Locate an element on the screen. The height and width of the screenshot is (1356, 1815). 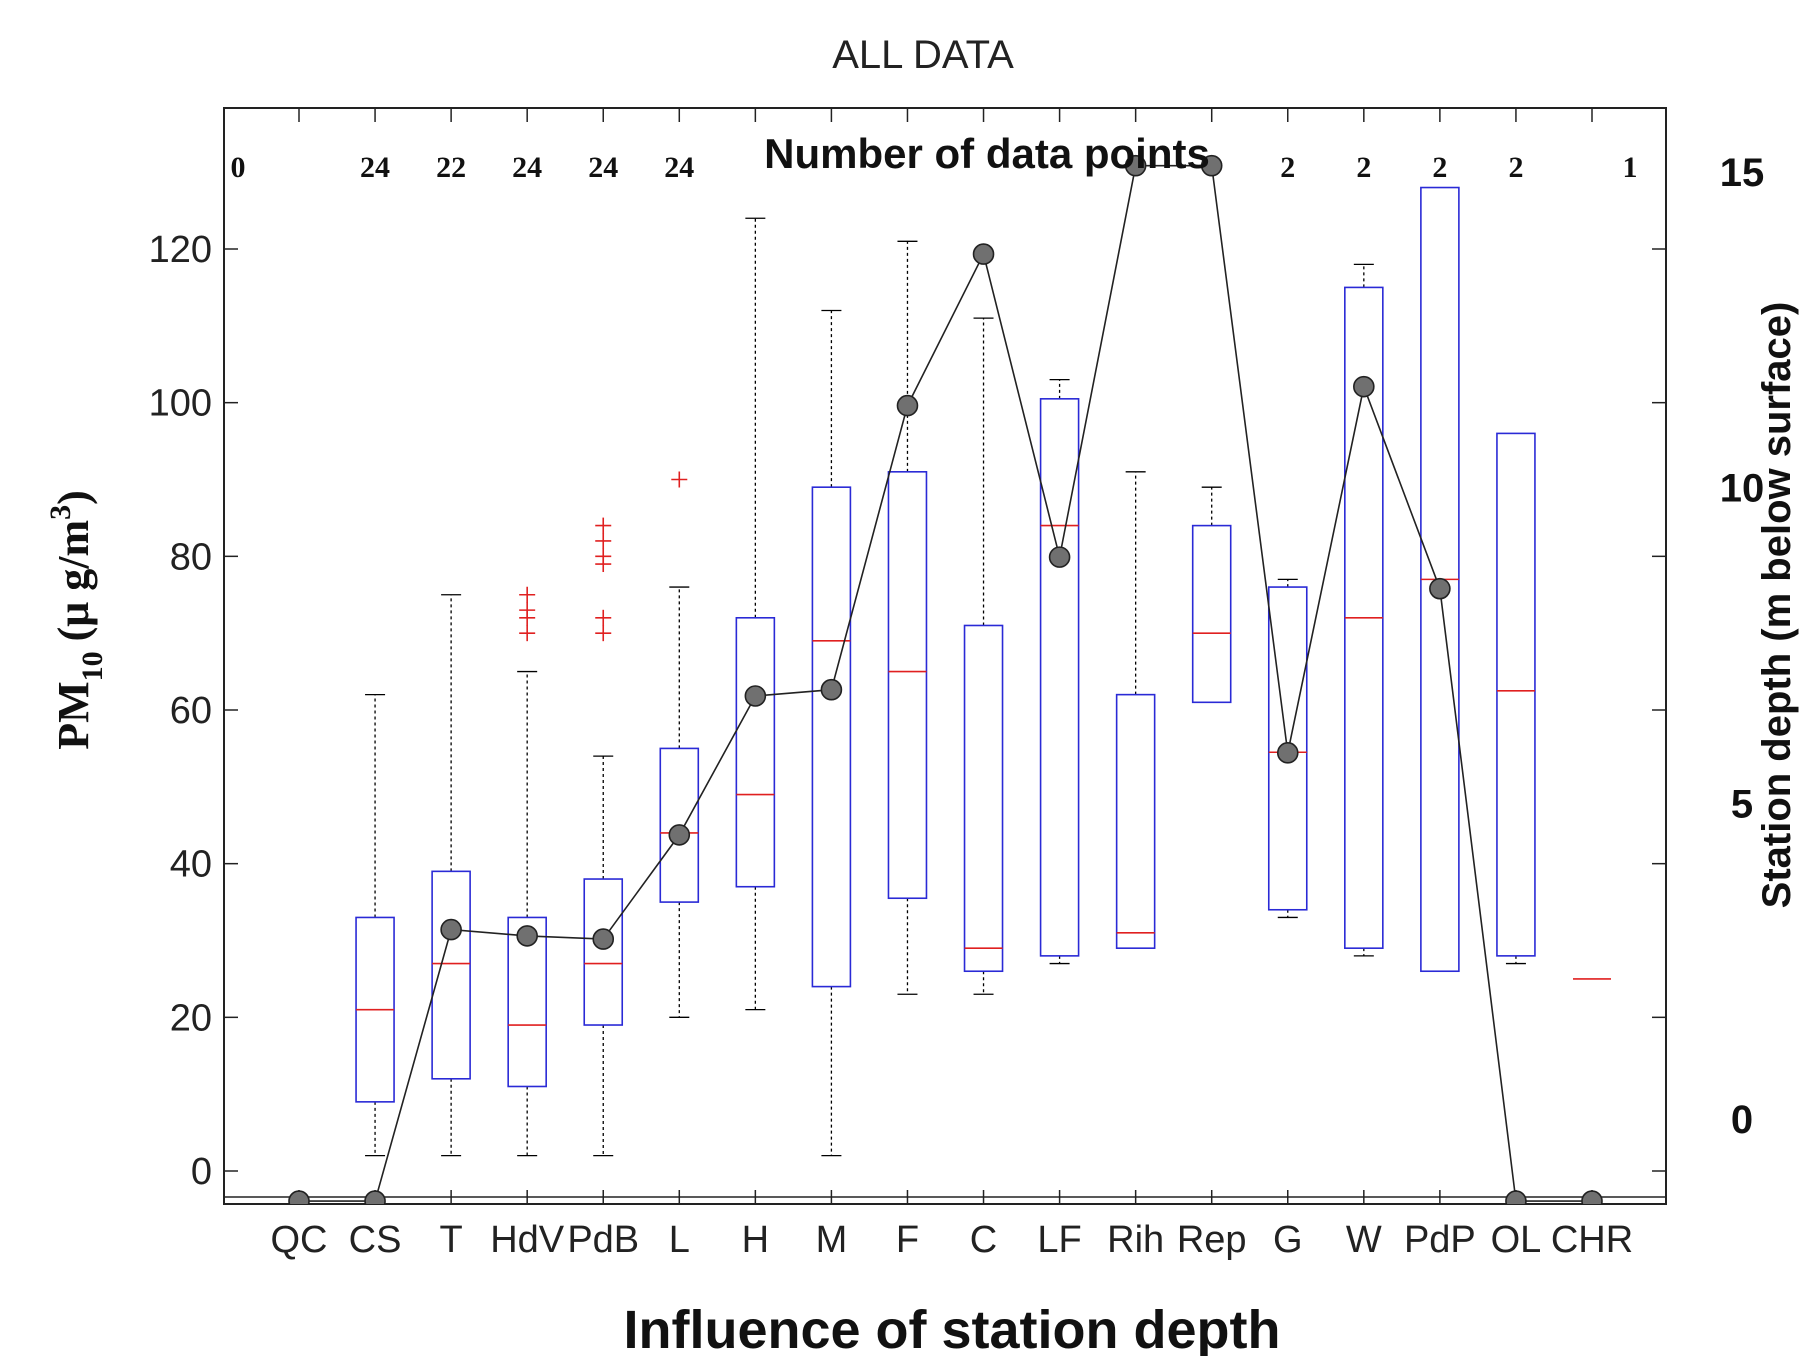
box-OL is located at coordinates (1516, 698).